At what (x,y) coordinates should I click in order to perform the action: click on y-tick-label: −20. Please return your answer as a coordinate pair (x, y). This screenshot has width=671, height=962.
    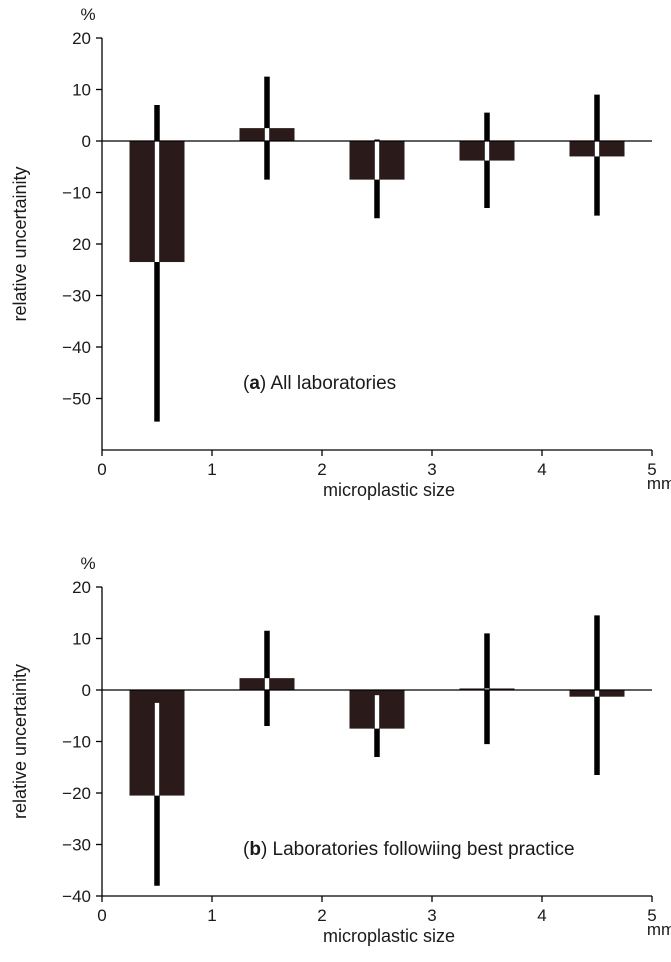
    Looking at the image, I should click on (76, 793).